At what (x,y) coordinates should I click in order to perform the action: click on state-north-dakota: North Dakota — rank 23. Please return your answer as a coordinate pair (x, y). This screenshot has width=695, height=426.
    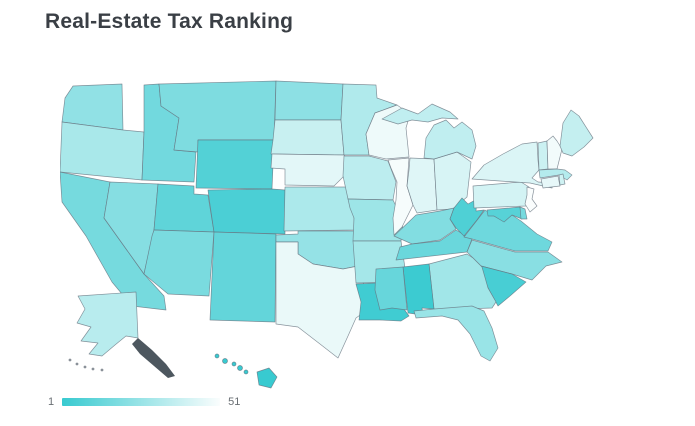
    Looking at the image, I should click on (309, 100).